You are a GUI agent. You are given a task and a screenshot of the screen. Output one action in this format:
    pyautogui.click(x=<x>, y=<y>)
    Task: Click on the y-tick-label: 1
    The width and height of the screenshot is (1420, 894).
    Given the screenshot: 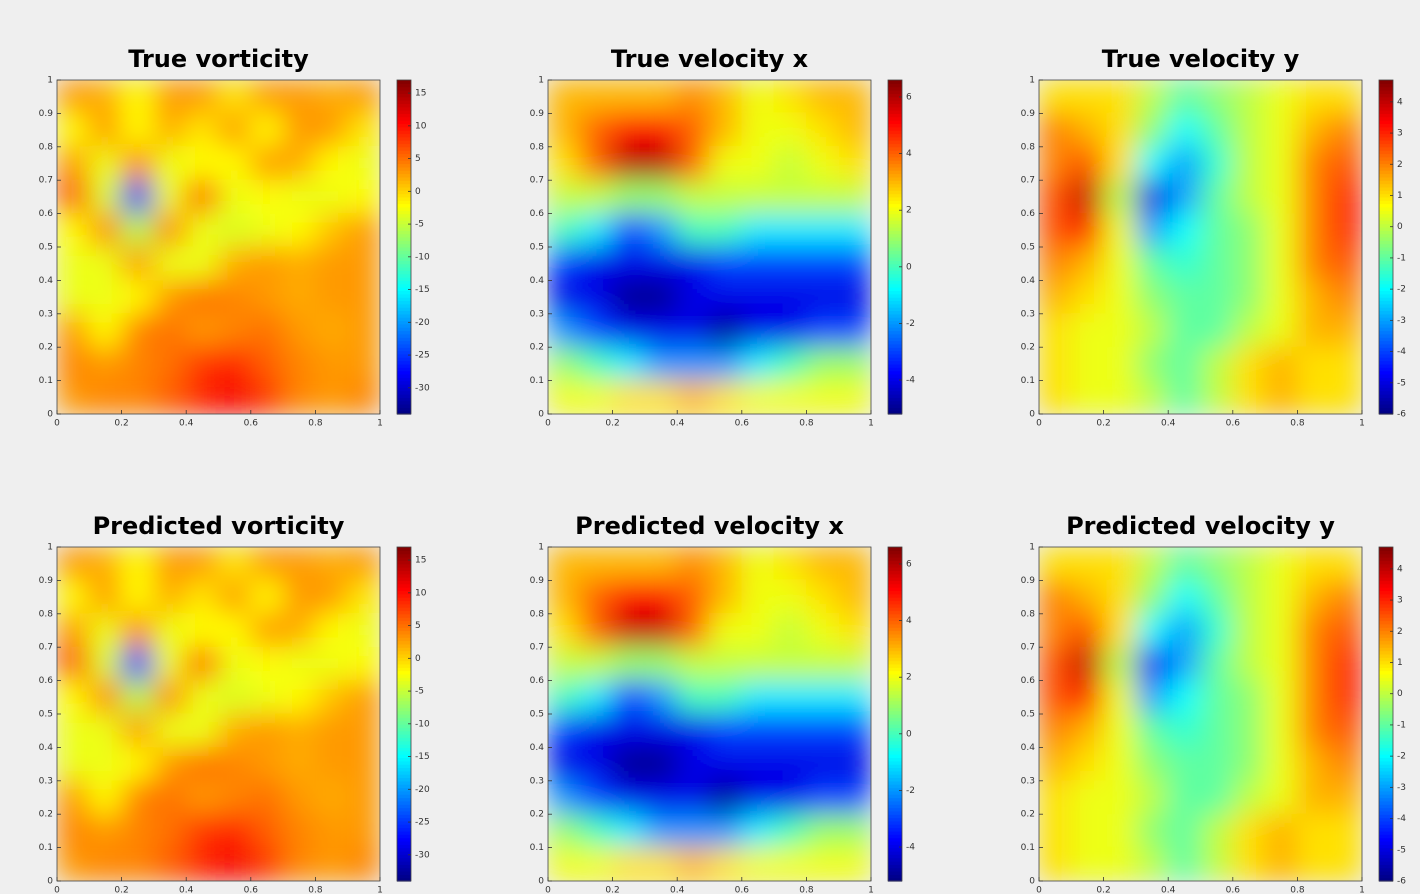 What is the action you would take?
    pyautogui.click(x=541, y=548)
    